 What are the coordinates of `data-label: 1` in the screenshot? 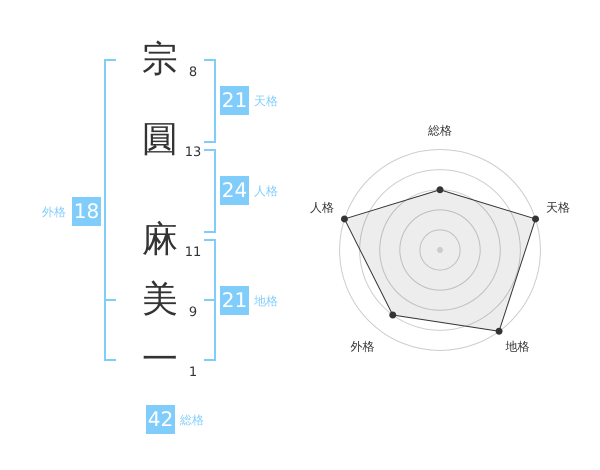 It's located at (193, 373).